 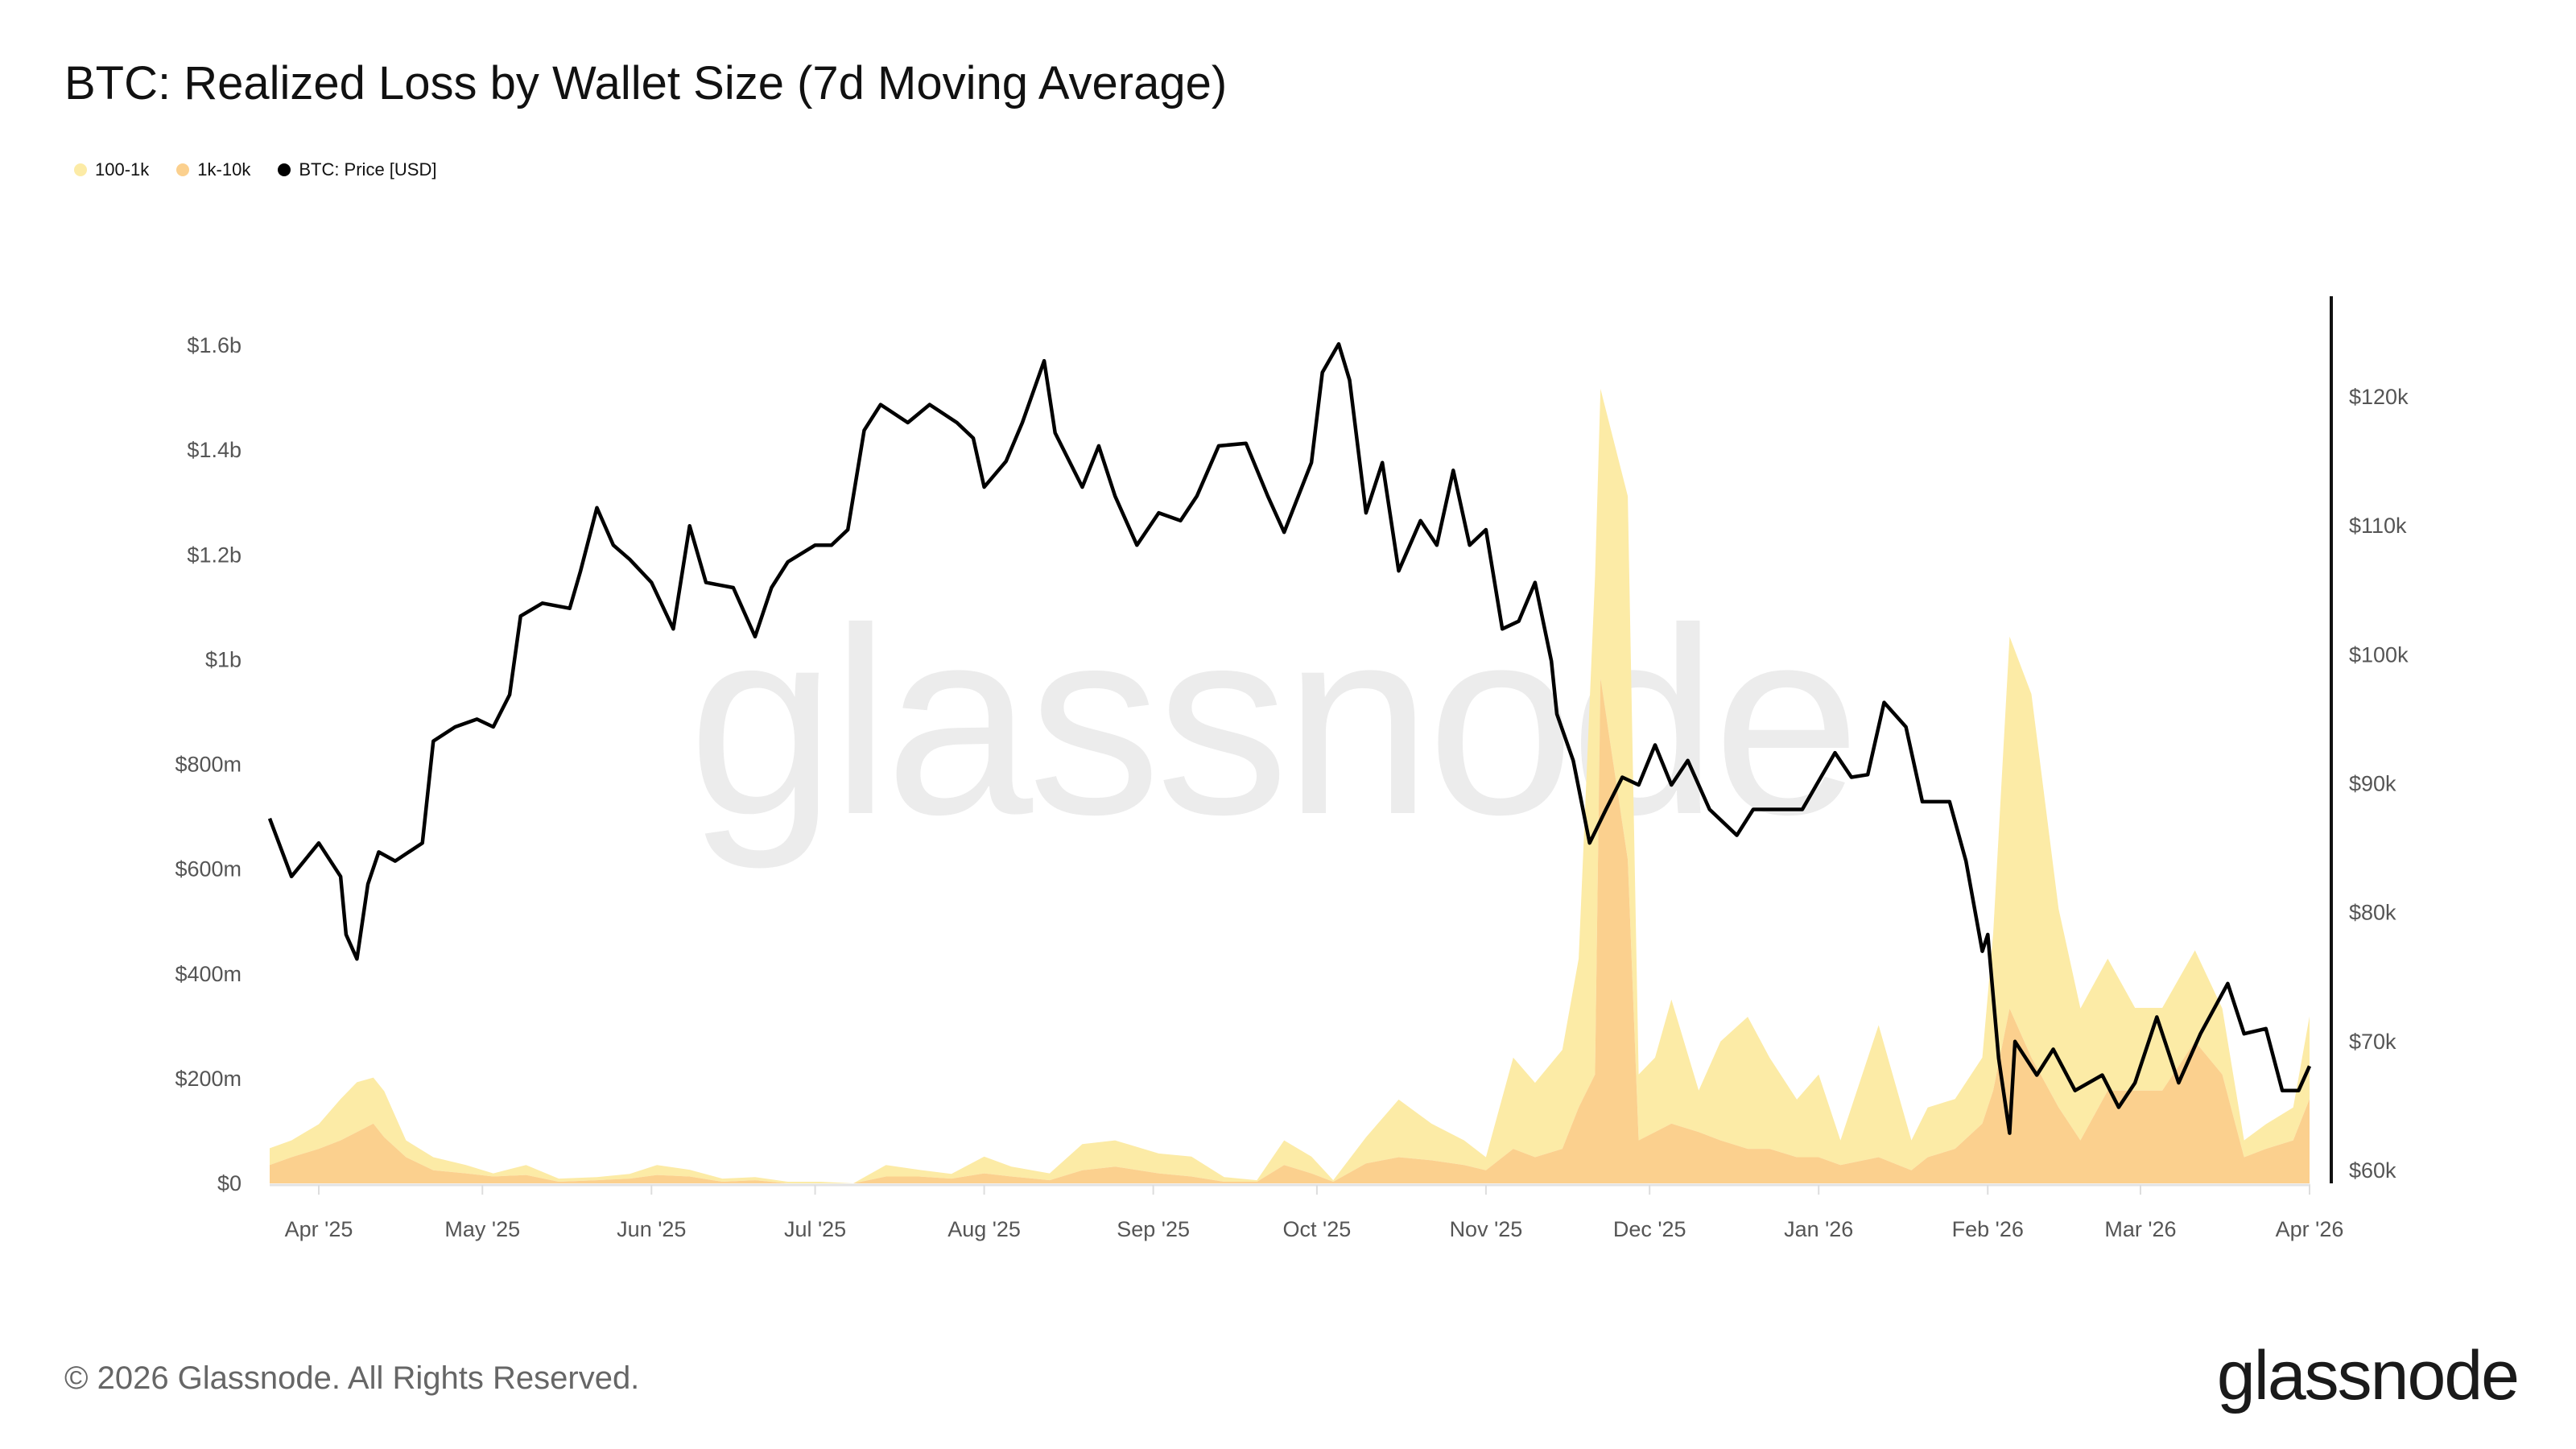 I want to click on y-right-tick-label: $100k, so click(x=2379, y=654).